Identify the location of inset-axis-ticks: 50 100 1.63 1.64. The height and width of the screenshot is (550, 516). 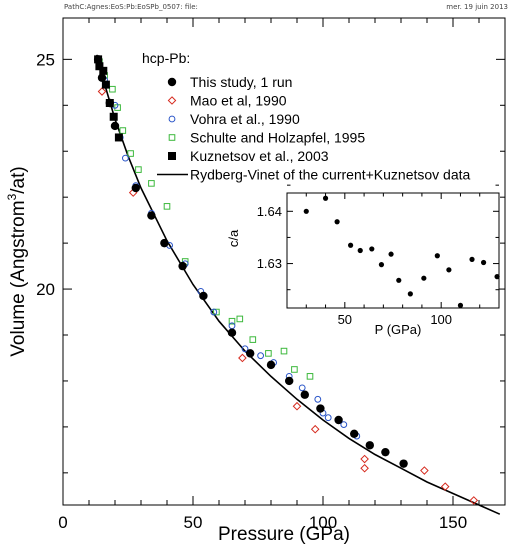
(378, 255).